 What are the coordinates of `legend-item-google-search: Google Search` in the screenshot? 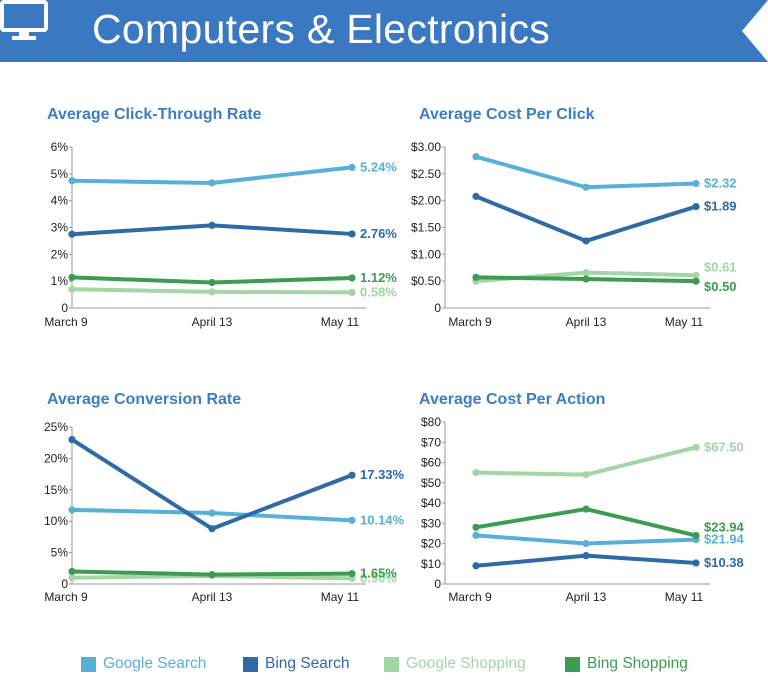 It's located at (143, 664).